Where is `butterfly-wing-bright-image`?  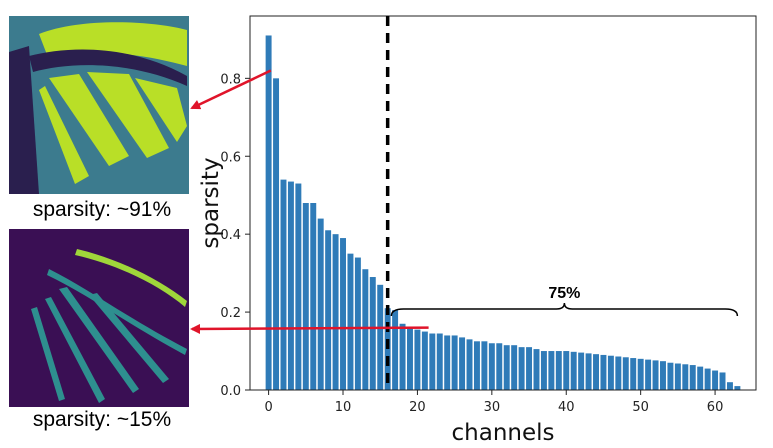
butterfly-wing-bright-image is located at coordinates (99, 105).